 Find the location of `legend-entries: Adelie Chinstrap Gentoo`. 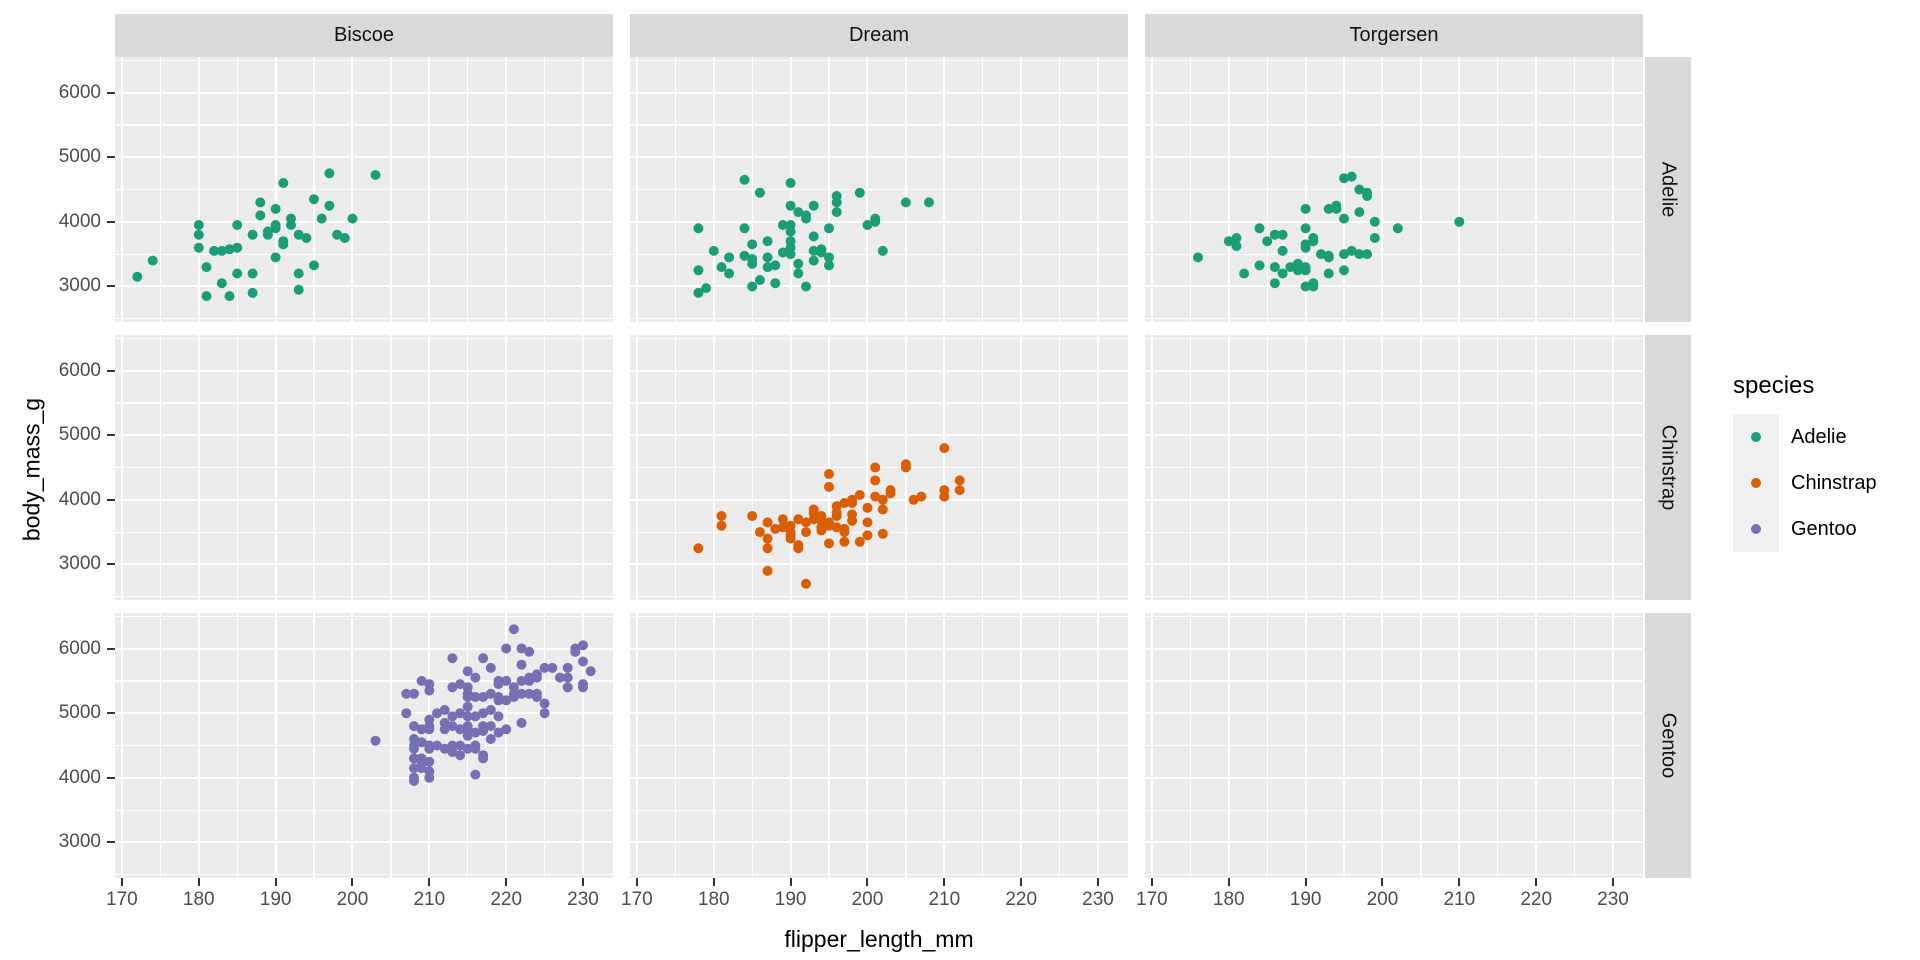

legend-entries: Adelie Chinstrap Gentoo is located at coordinates (1805, 483).